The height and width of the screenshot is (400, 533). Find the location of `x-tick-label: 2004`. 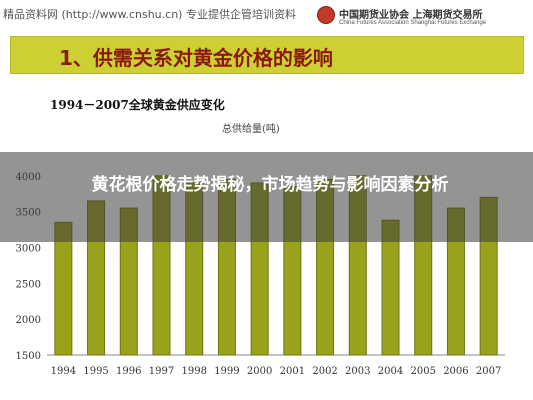

x-tick-label: 2004 is located at coordinates (390, 371).